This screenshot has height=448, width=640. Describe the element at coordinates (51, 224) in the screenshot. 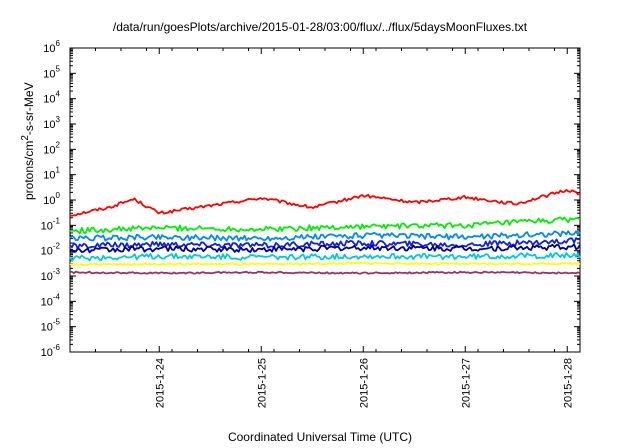

I see `y-tick-label: 10⁻¹` at that location.